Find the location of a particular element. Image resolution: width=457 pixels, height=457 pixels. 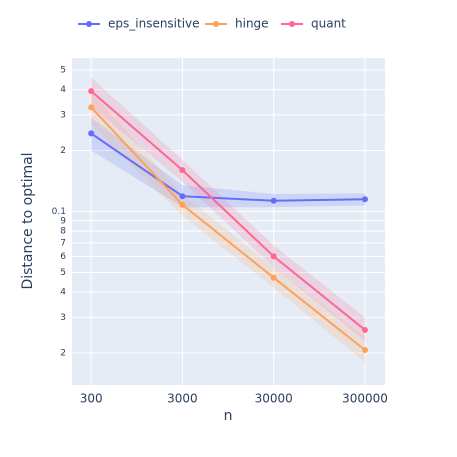

y-axis-title: Distance to optimal is located at coordinates (28, 220).